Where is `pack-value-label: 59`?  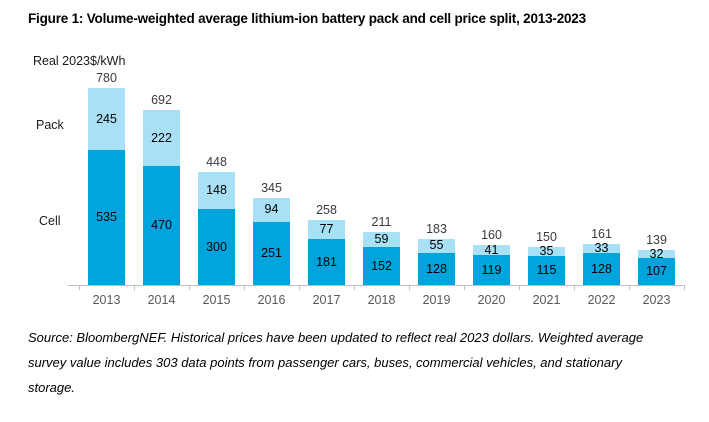
pack-value-label: 59 is located at coordinates (381, 238).